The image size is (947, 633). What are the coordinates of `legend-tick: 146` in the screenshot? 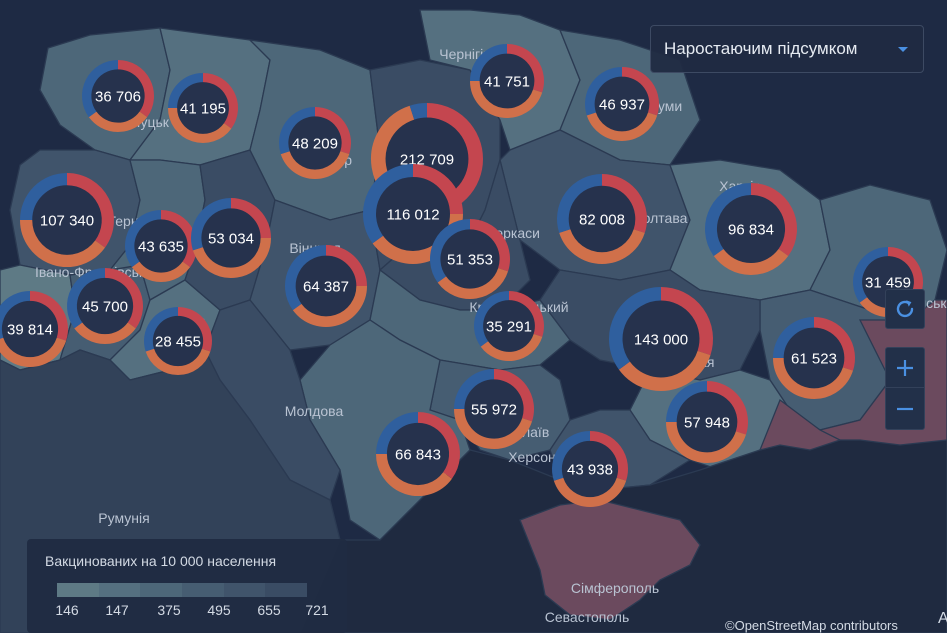 It's located at (67, 610).